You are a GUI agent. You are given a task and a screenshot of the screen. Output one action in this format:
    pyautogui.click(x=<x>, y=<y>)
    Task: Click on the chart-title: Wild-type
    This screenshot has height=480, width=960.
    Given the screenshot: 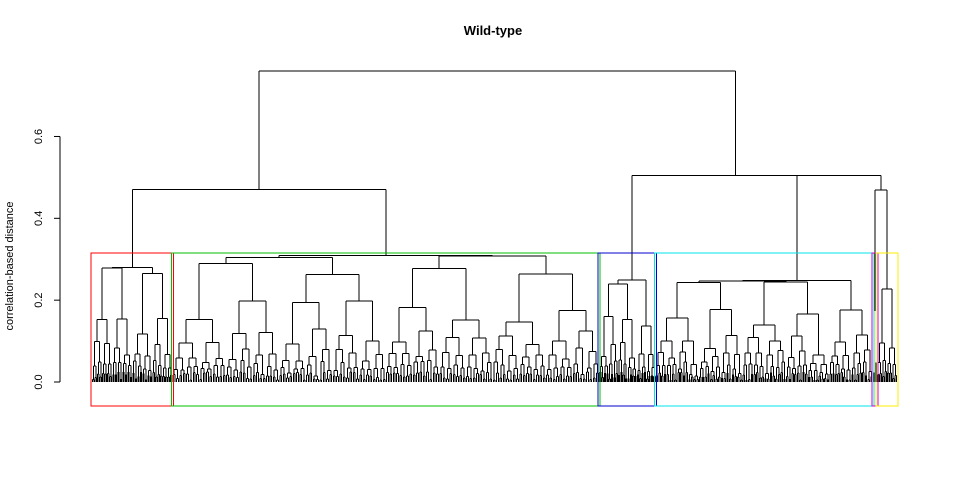 What is the action you would take?
    pyautogui.click(x=493, y=30)
    